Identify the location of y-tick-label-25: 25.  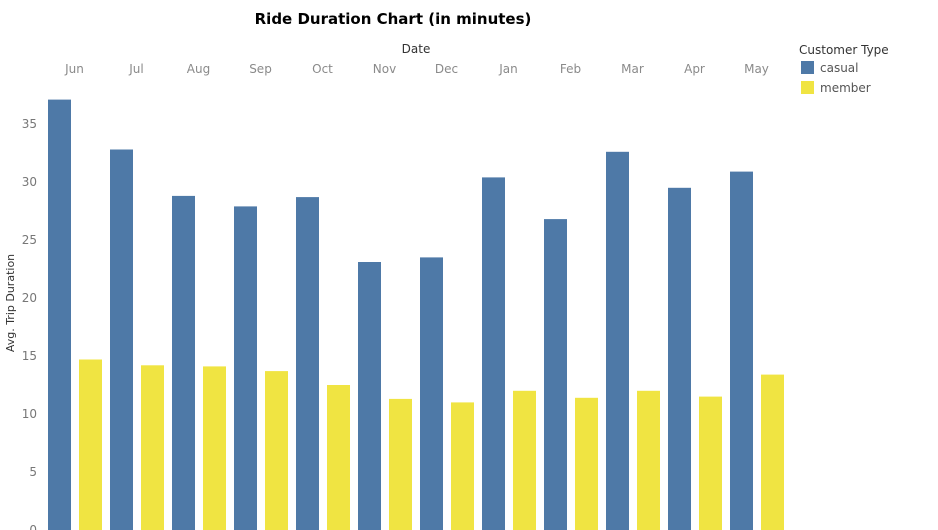
(29, 240).